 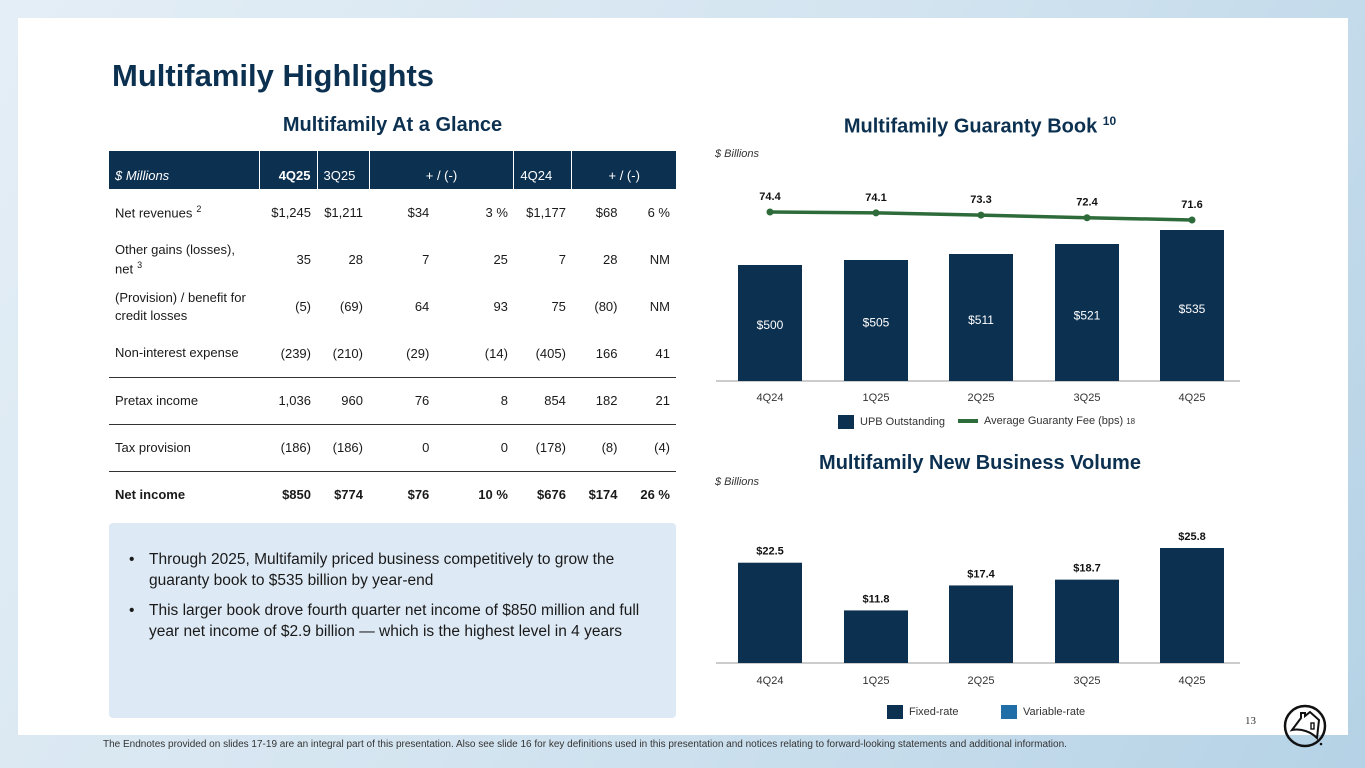 I want to click on bar-label: $500, so click(x=770, y=325).